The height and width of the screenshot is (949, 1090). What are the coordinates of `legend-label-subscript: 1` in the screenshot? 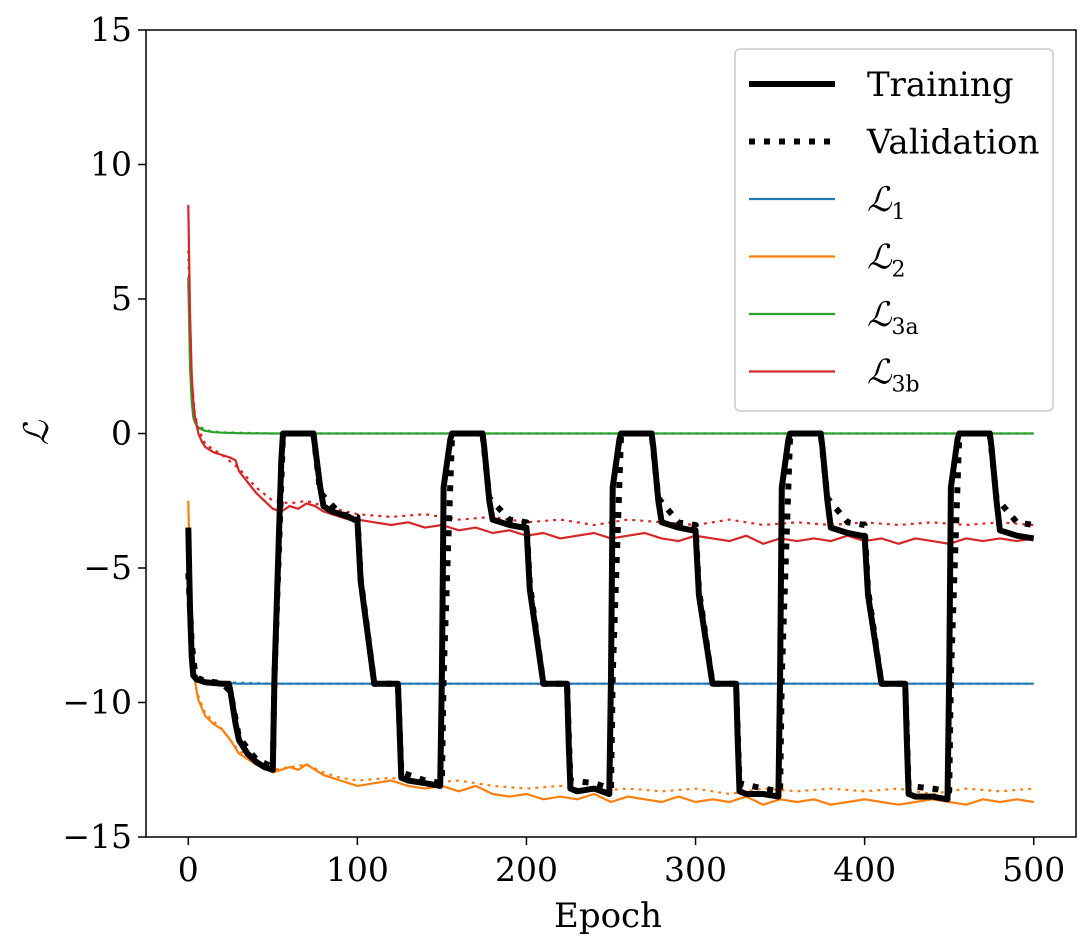 It's located at (899, 212).